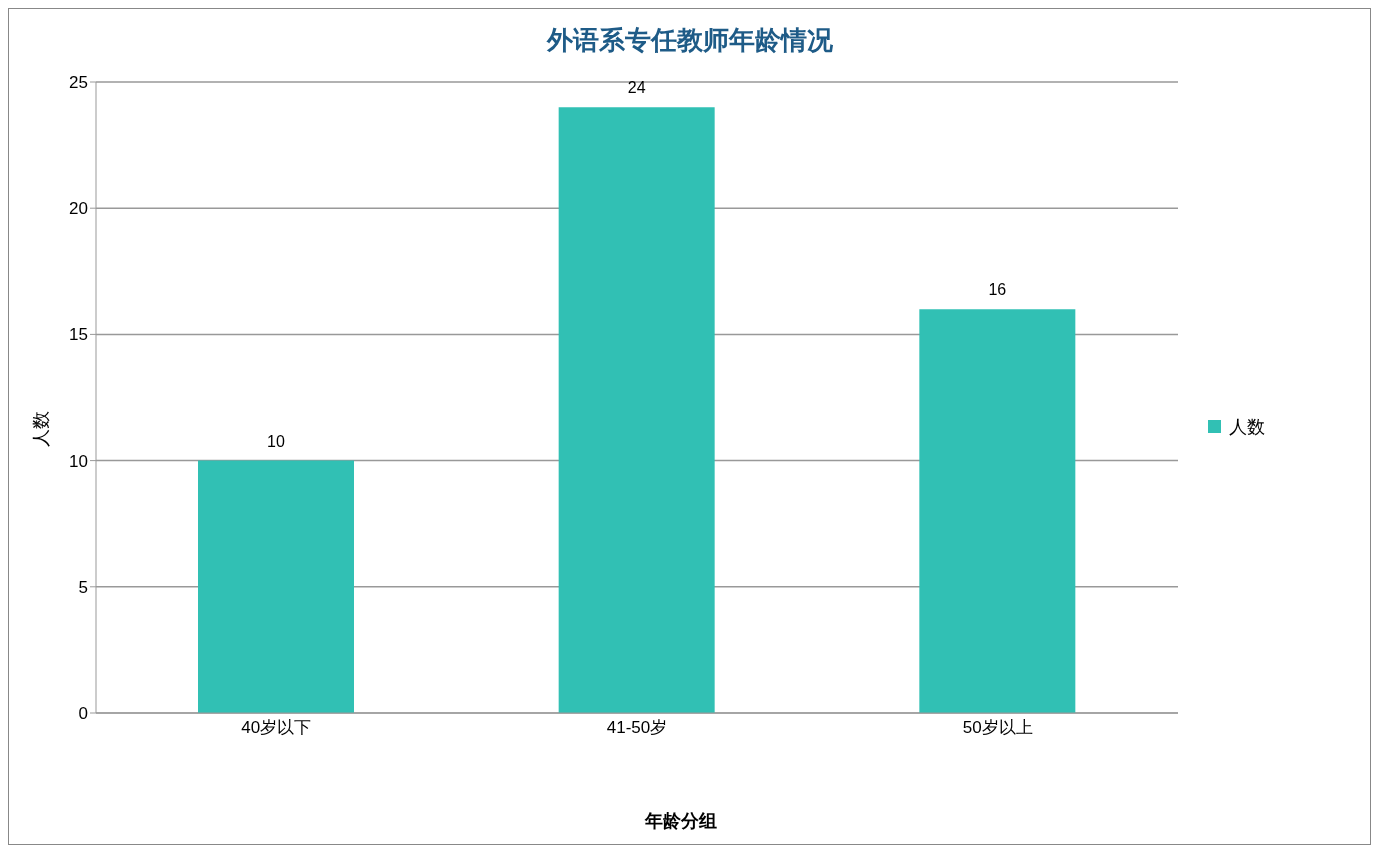  What do you see at coordinates (689, 40) in the screenshot?
I see `chart-title: 外语系专任教师年龄情况` at bounding box center [689, 40].